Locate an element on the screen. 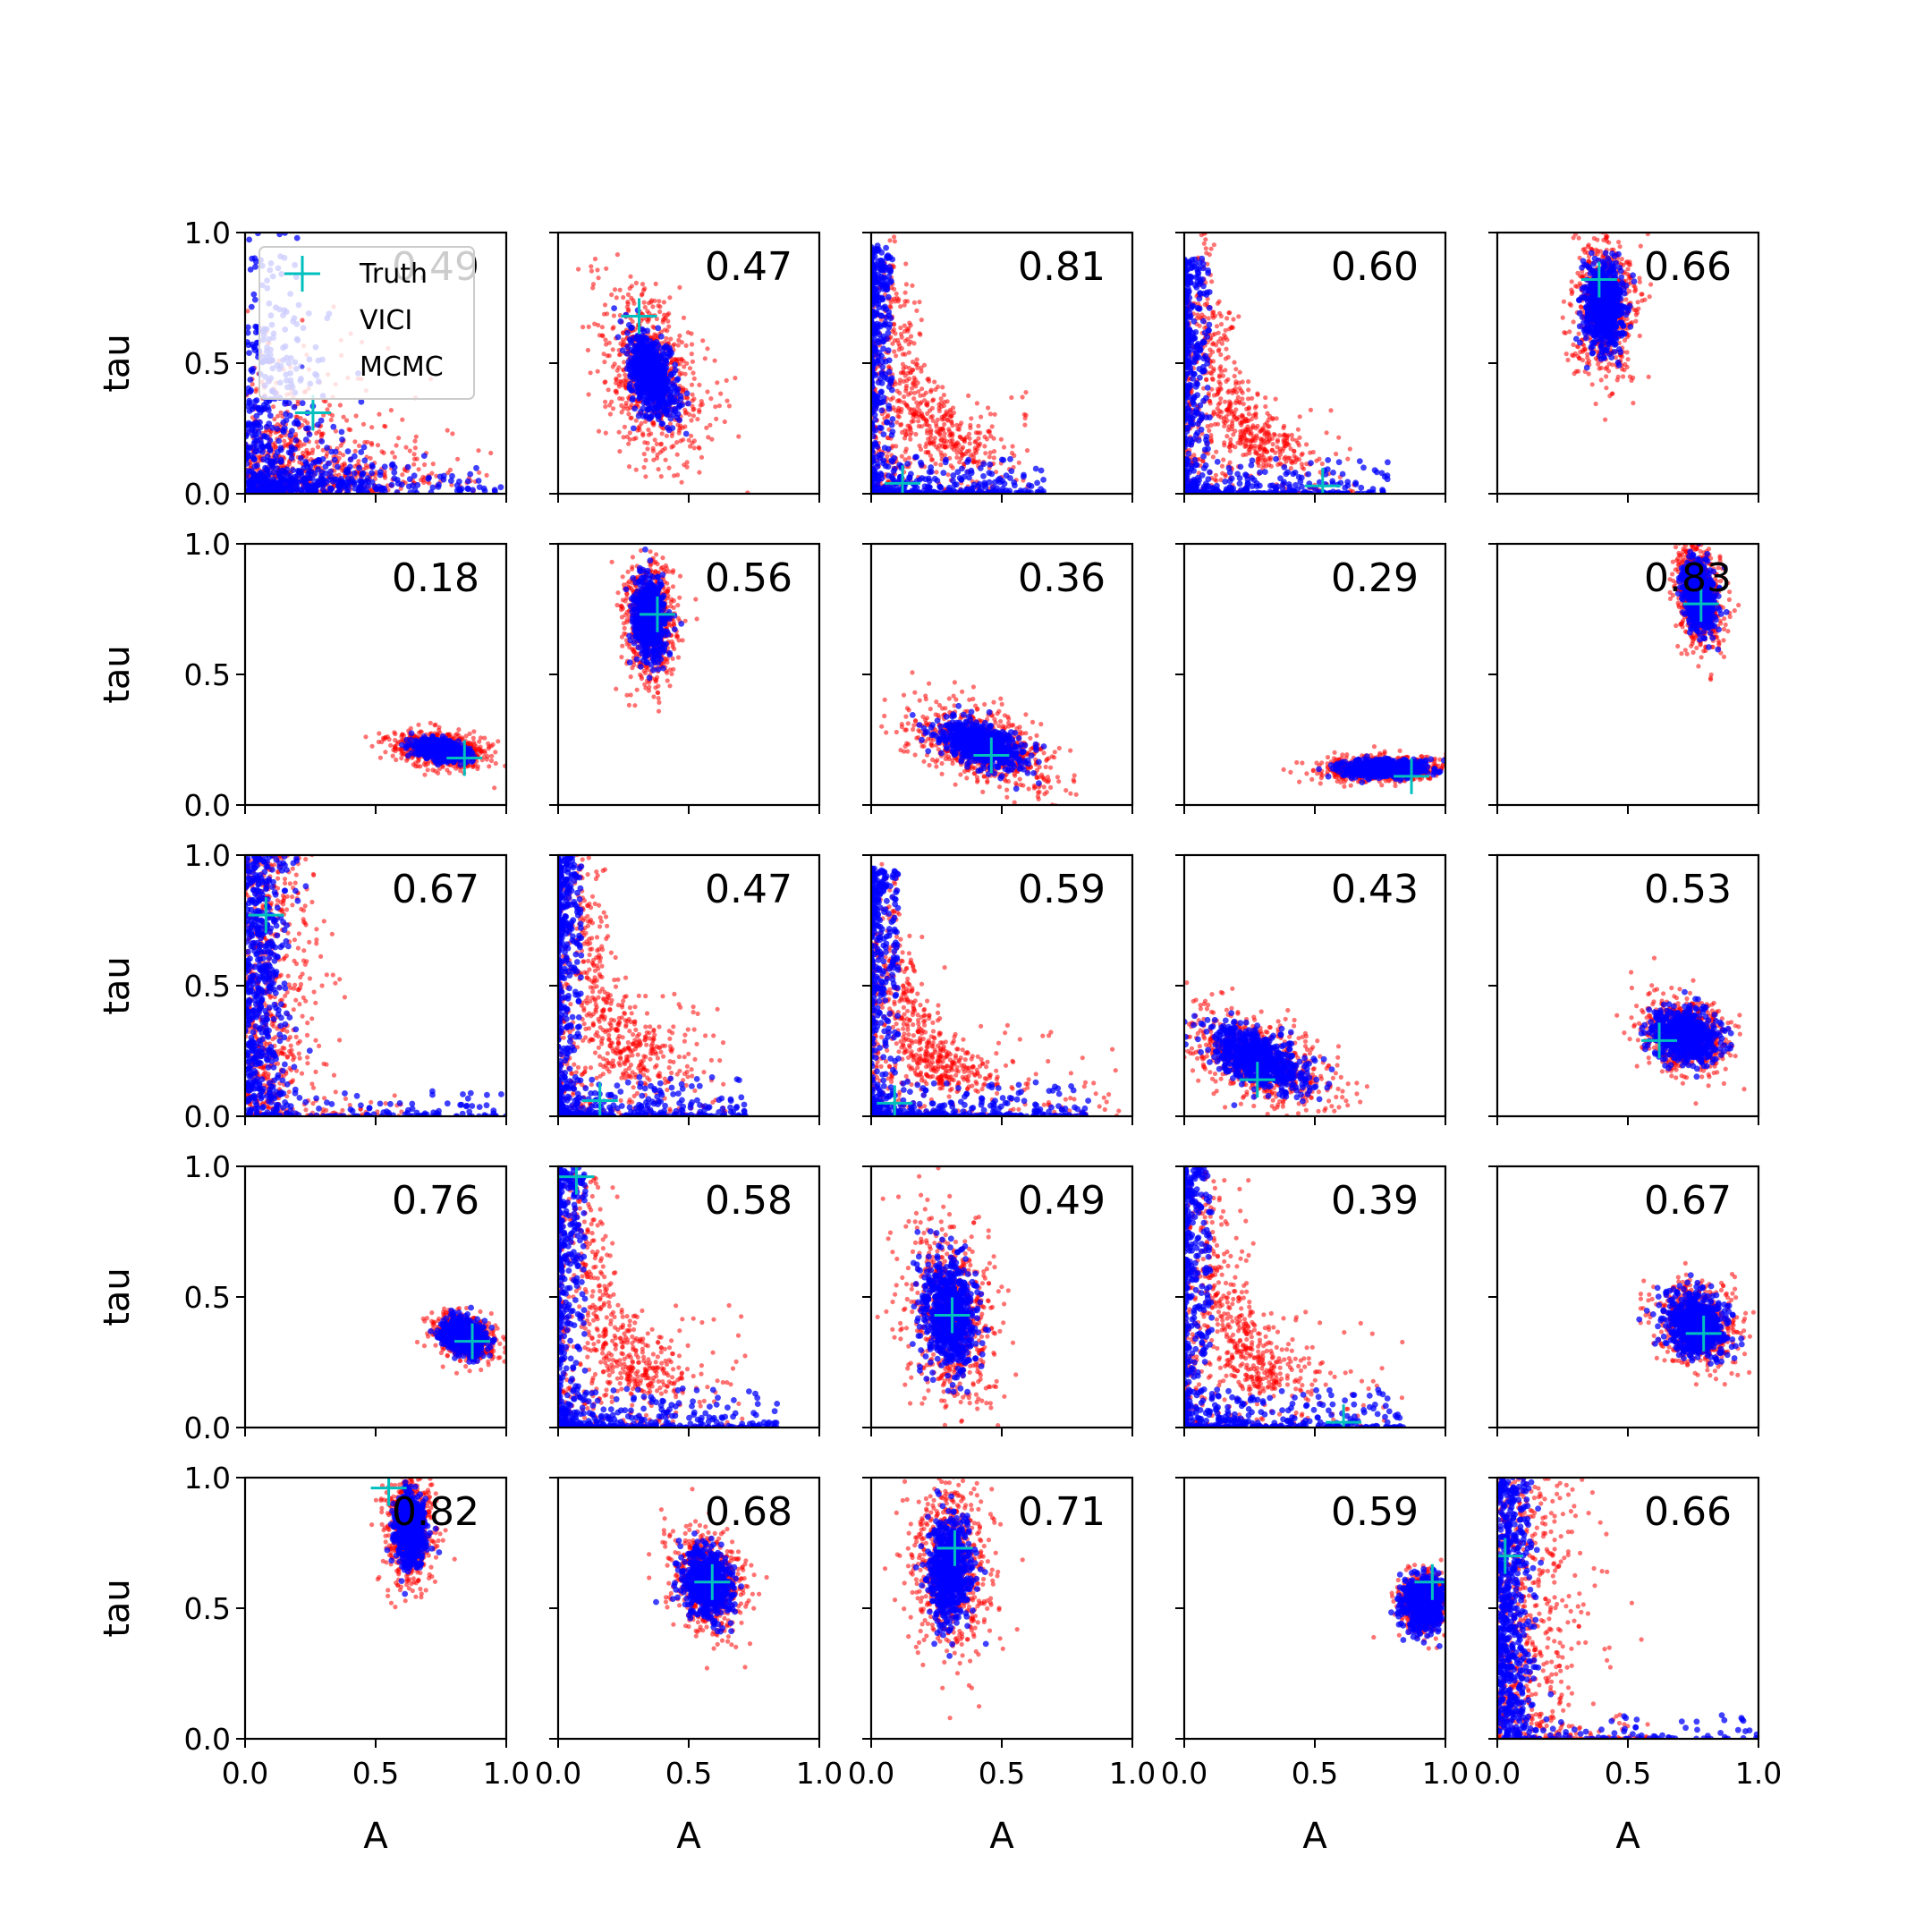 The width and height of the screenshot is (1932, 1932). y-tick-label: 0.5 is located at coordinates (207, 363).